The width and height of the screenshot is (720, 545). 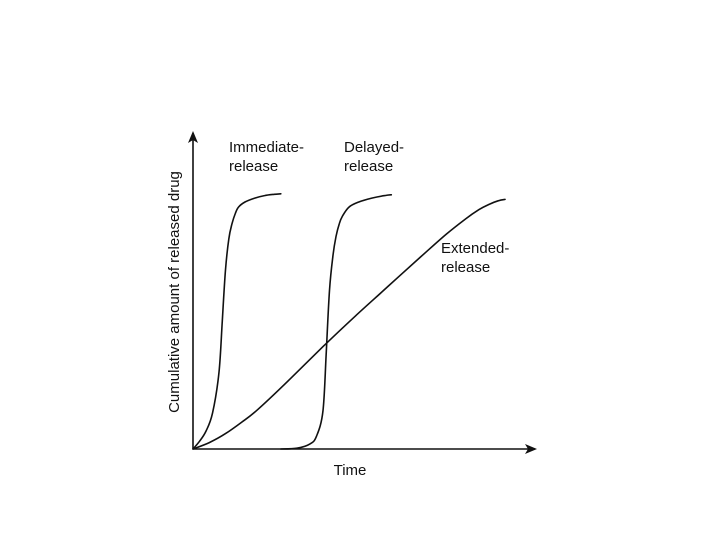 I want to click on immediate-release-curve, so click(x=237, y=321).